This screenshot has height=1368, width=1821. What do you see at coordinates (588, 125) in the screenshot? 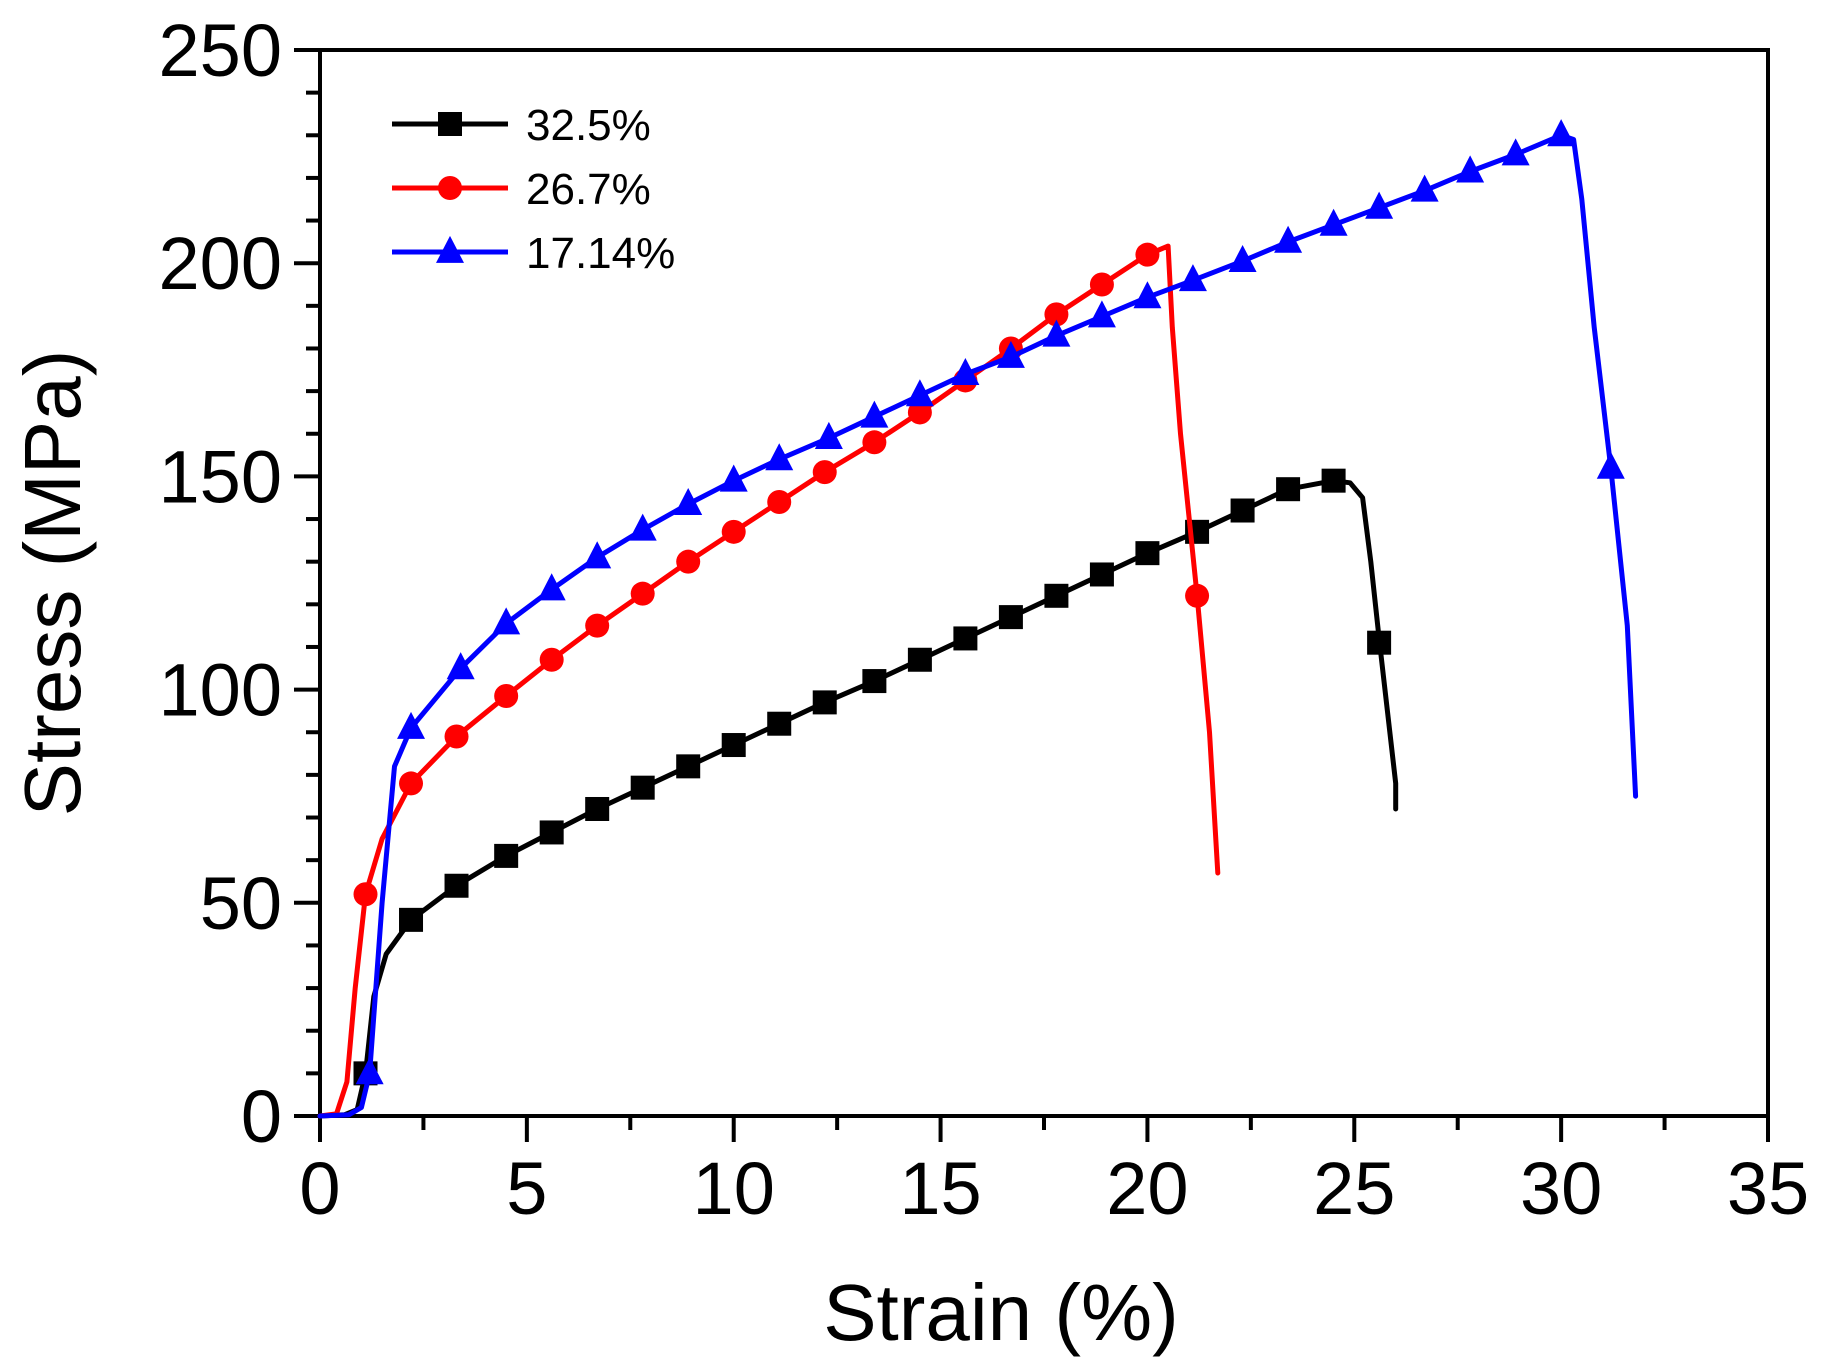
I see `legend-label: 32.5%` at bounding box center [588, 125].